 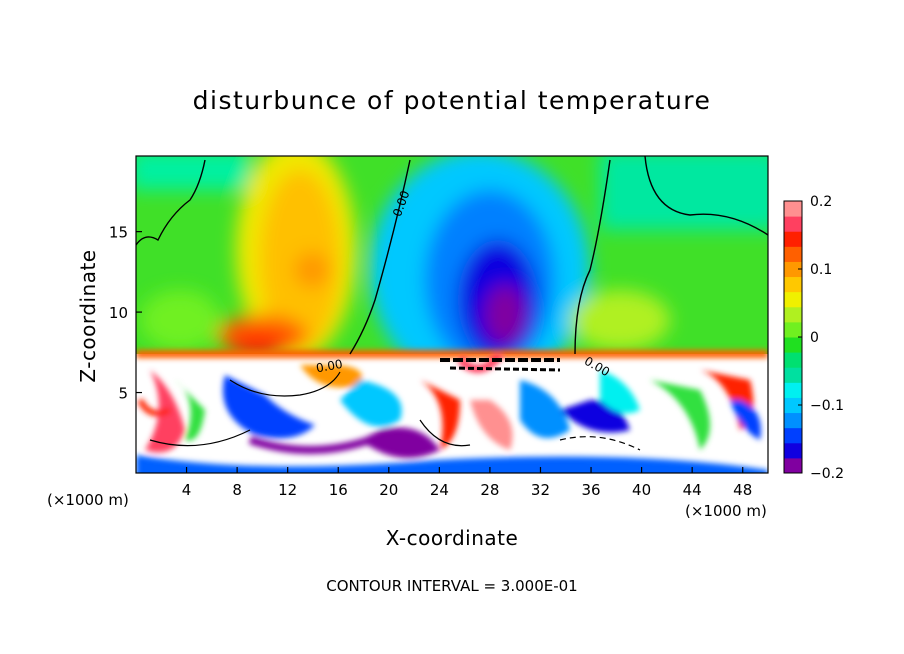 I want to click on x-tick-label: 44, so click(x=692, y=490).